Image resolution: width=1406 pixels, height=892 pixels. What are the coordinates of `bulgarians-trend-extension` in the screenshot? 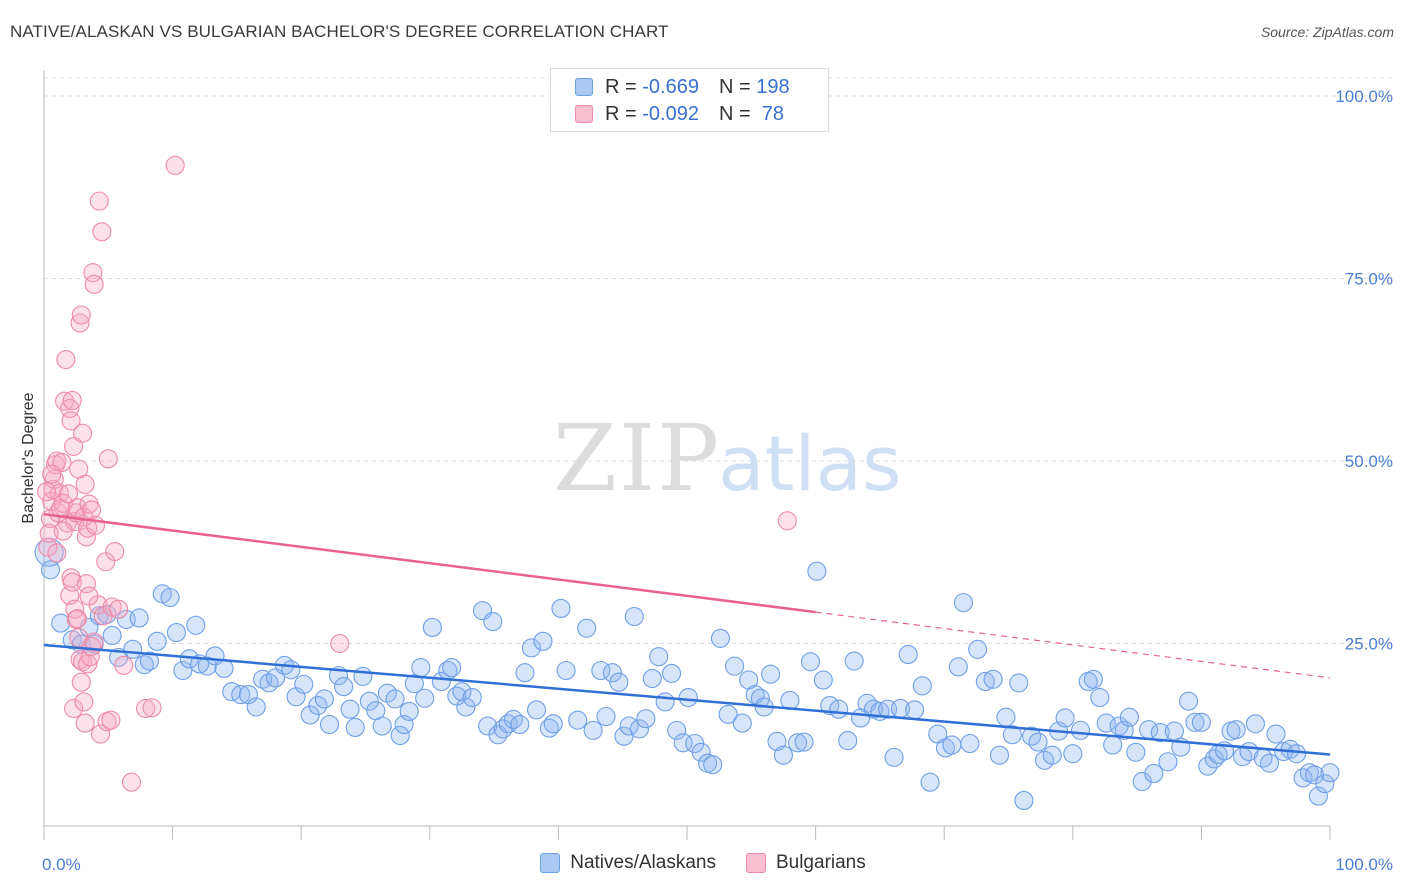 It's located at (1073, 645).